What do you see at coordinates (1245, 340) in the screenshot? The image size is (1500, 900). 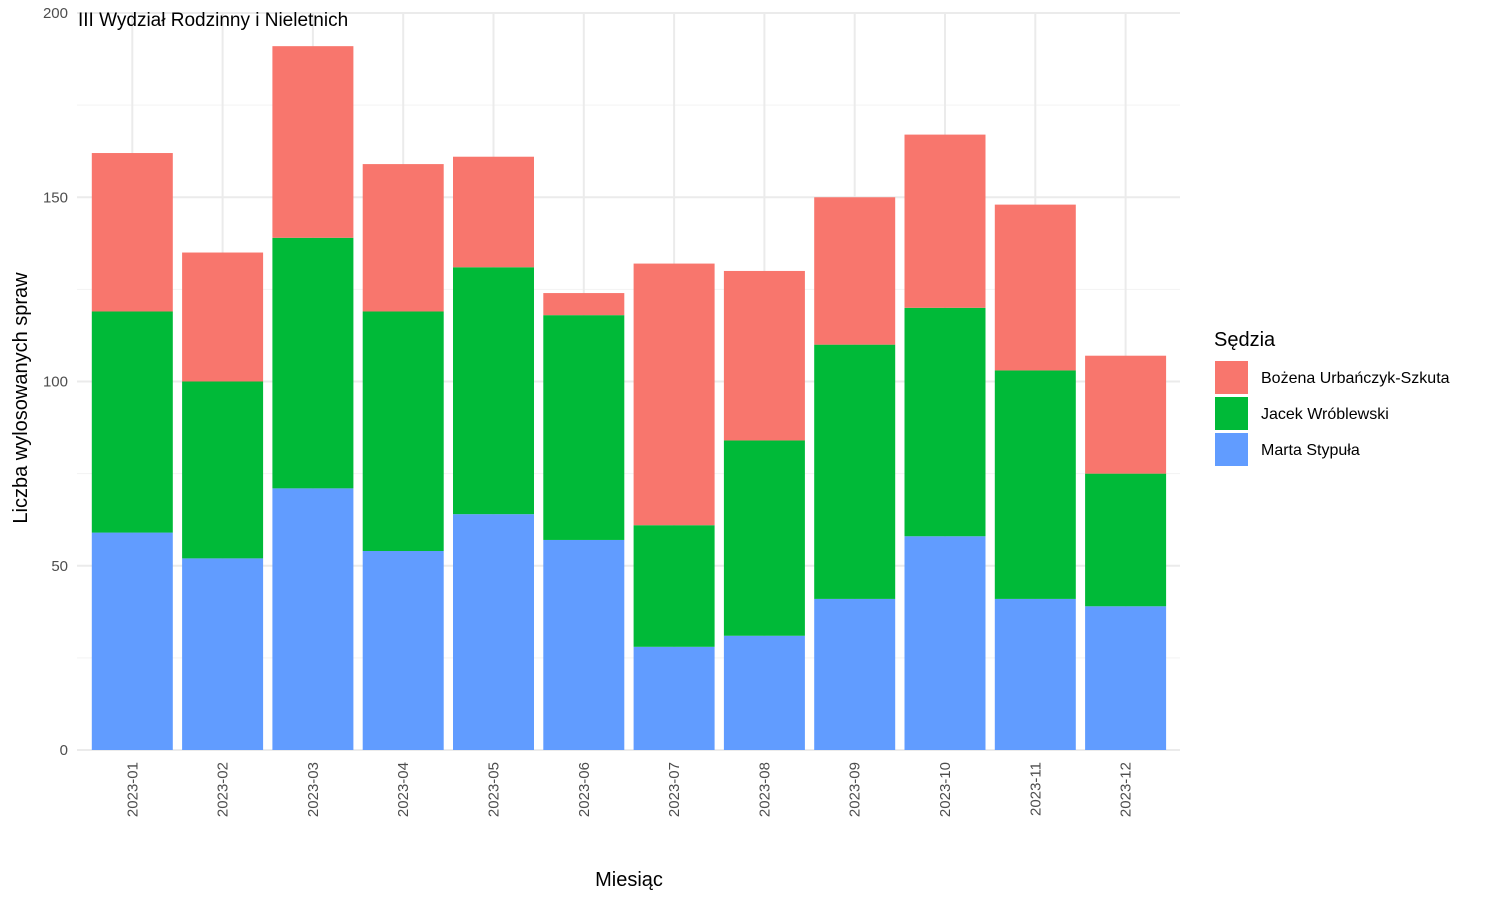 I see `legend-title: Sędzia` at bounding box center [1245, 340].